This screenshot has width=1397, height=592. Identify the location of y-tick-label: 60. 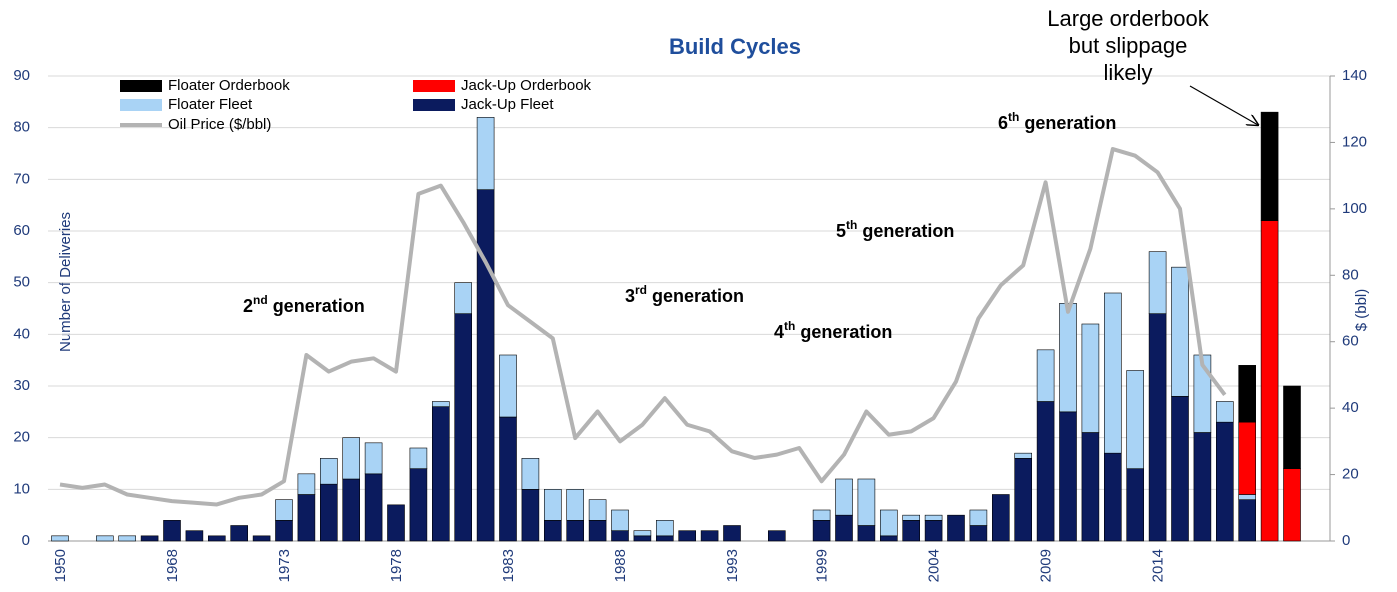
(21, 230).